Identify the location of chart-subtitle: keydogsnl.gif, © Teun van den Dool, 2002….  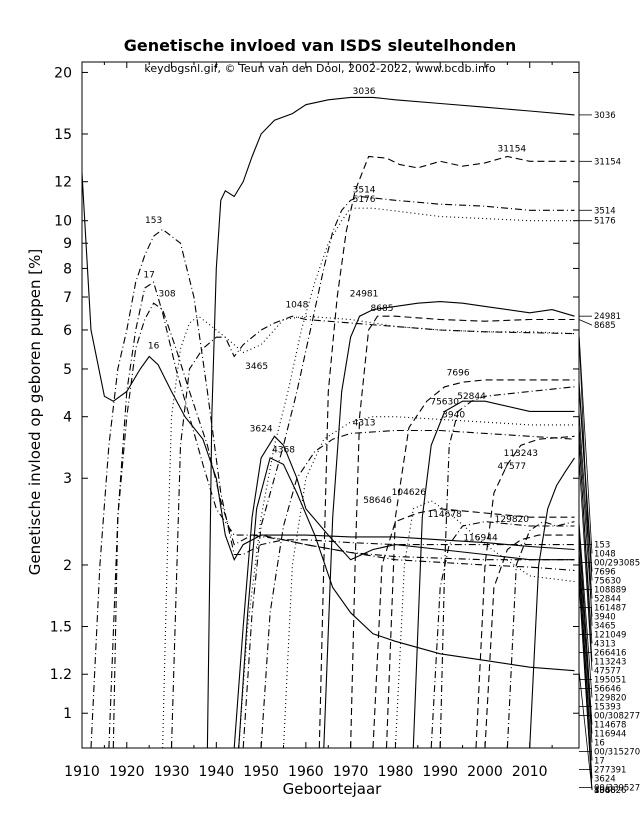
(320, 68).